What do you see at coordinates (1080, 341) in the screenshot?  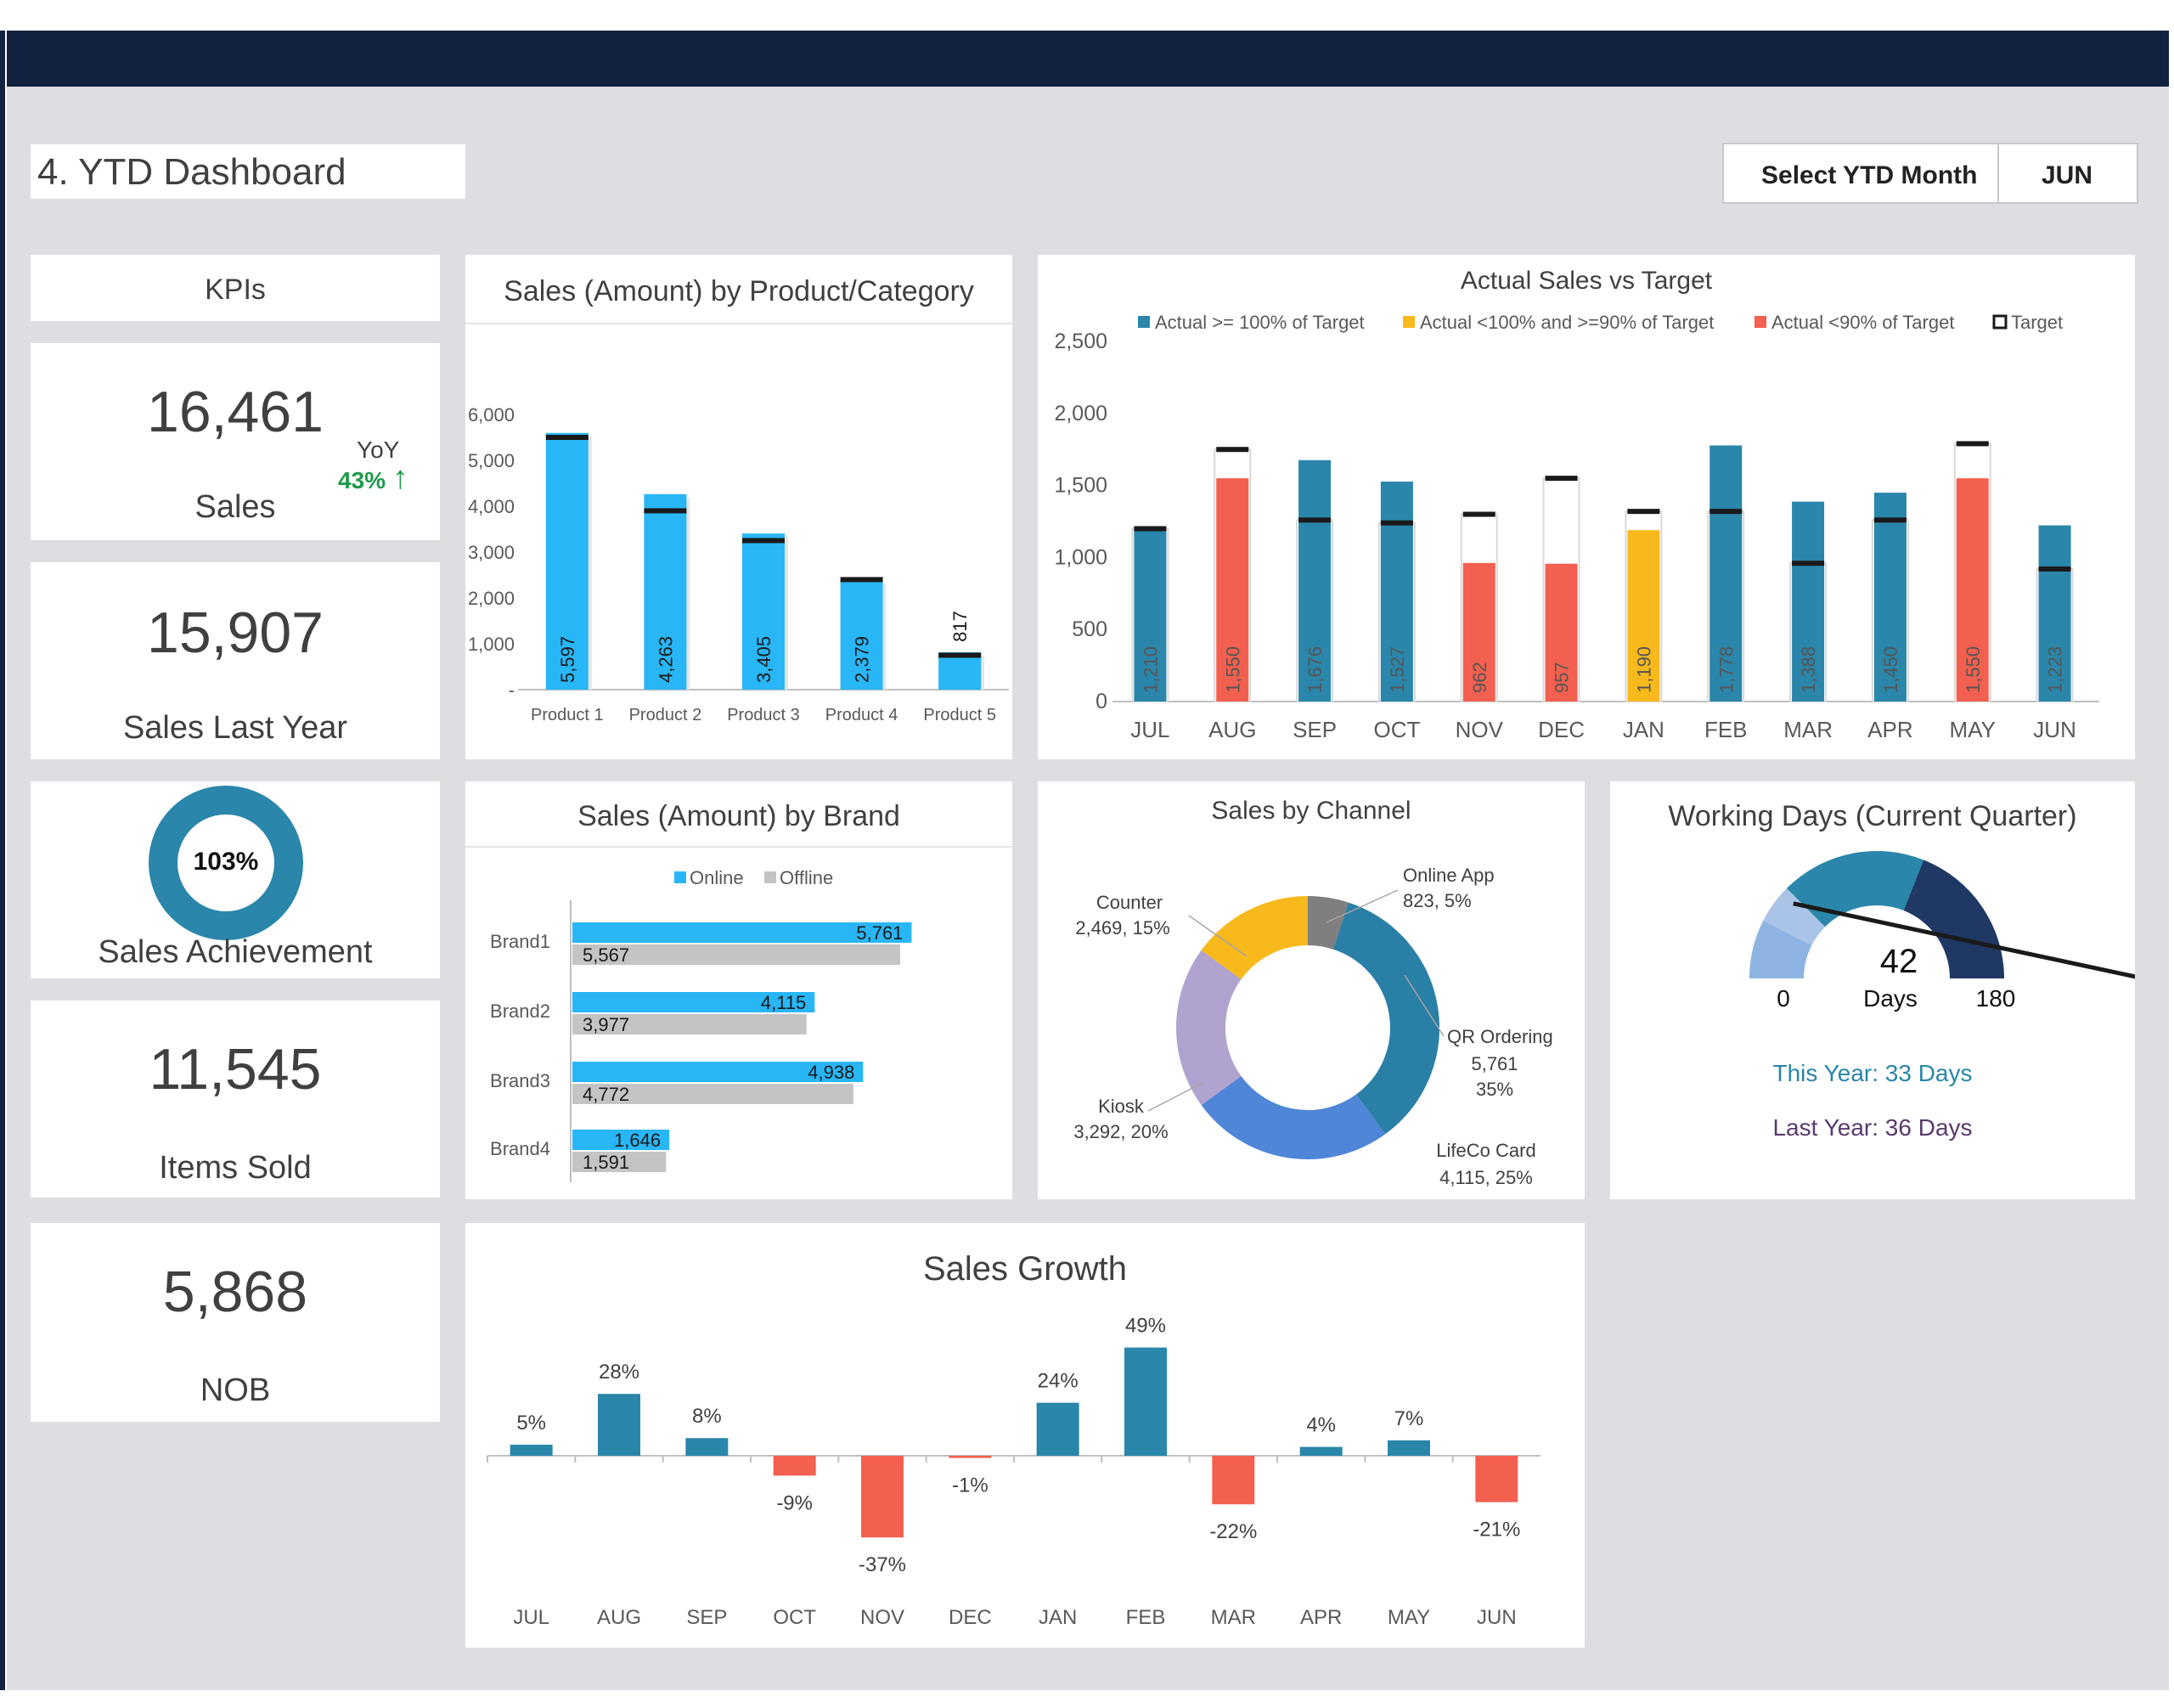 I see `y-tick-label: 2,500` at bounding box center [1080, 341].